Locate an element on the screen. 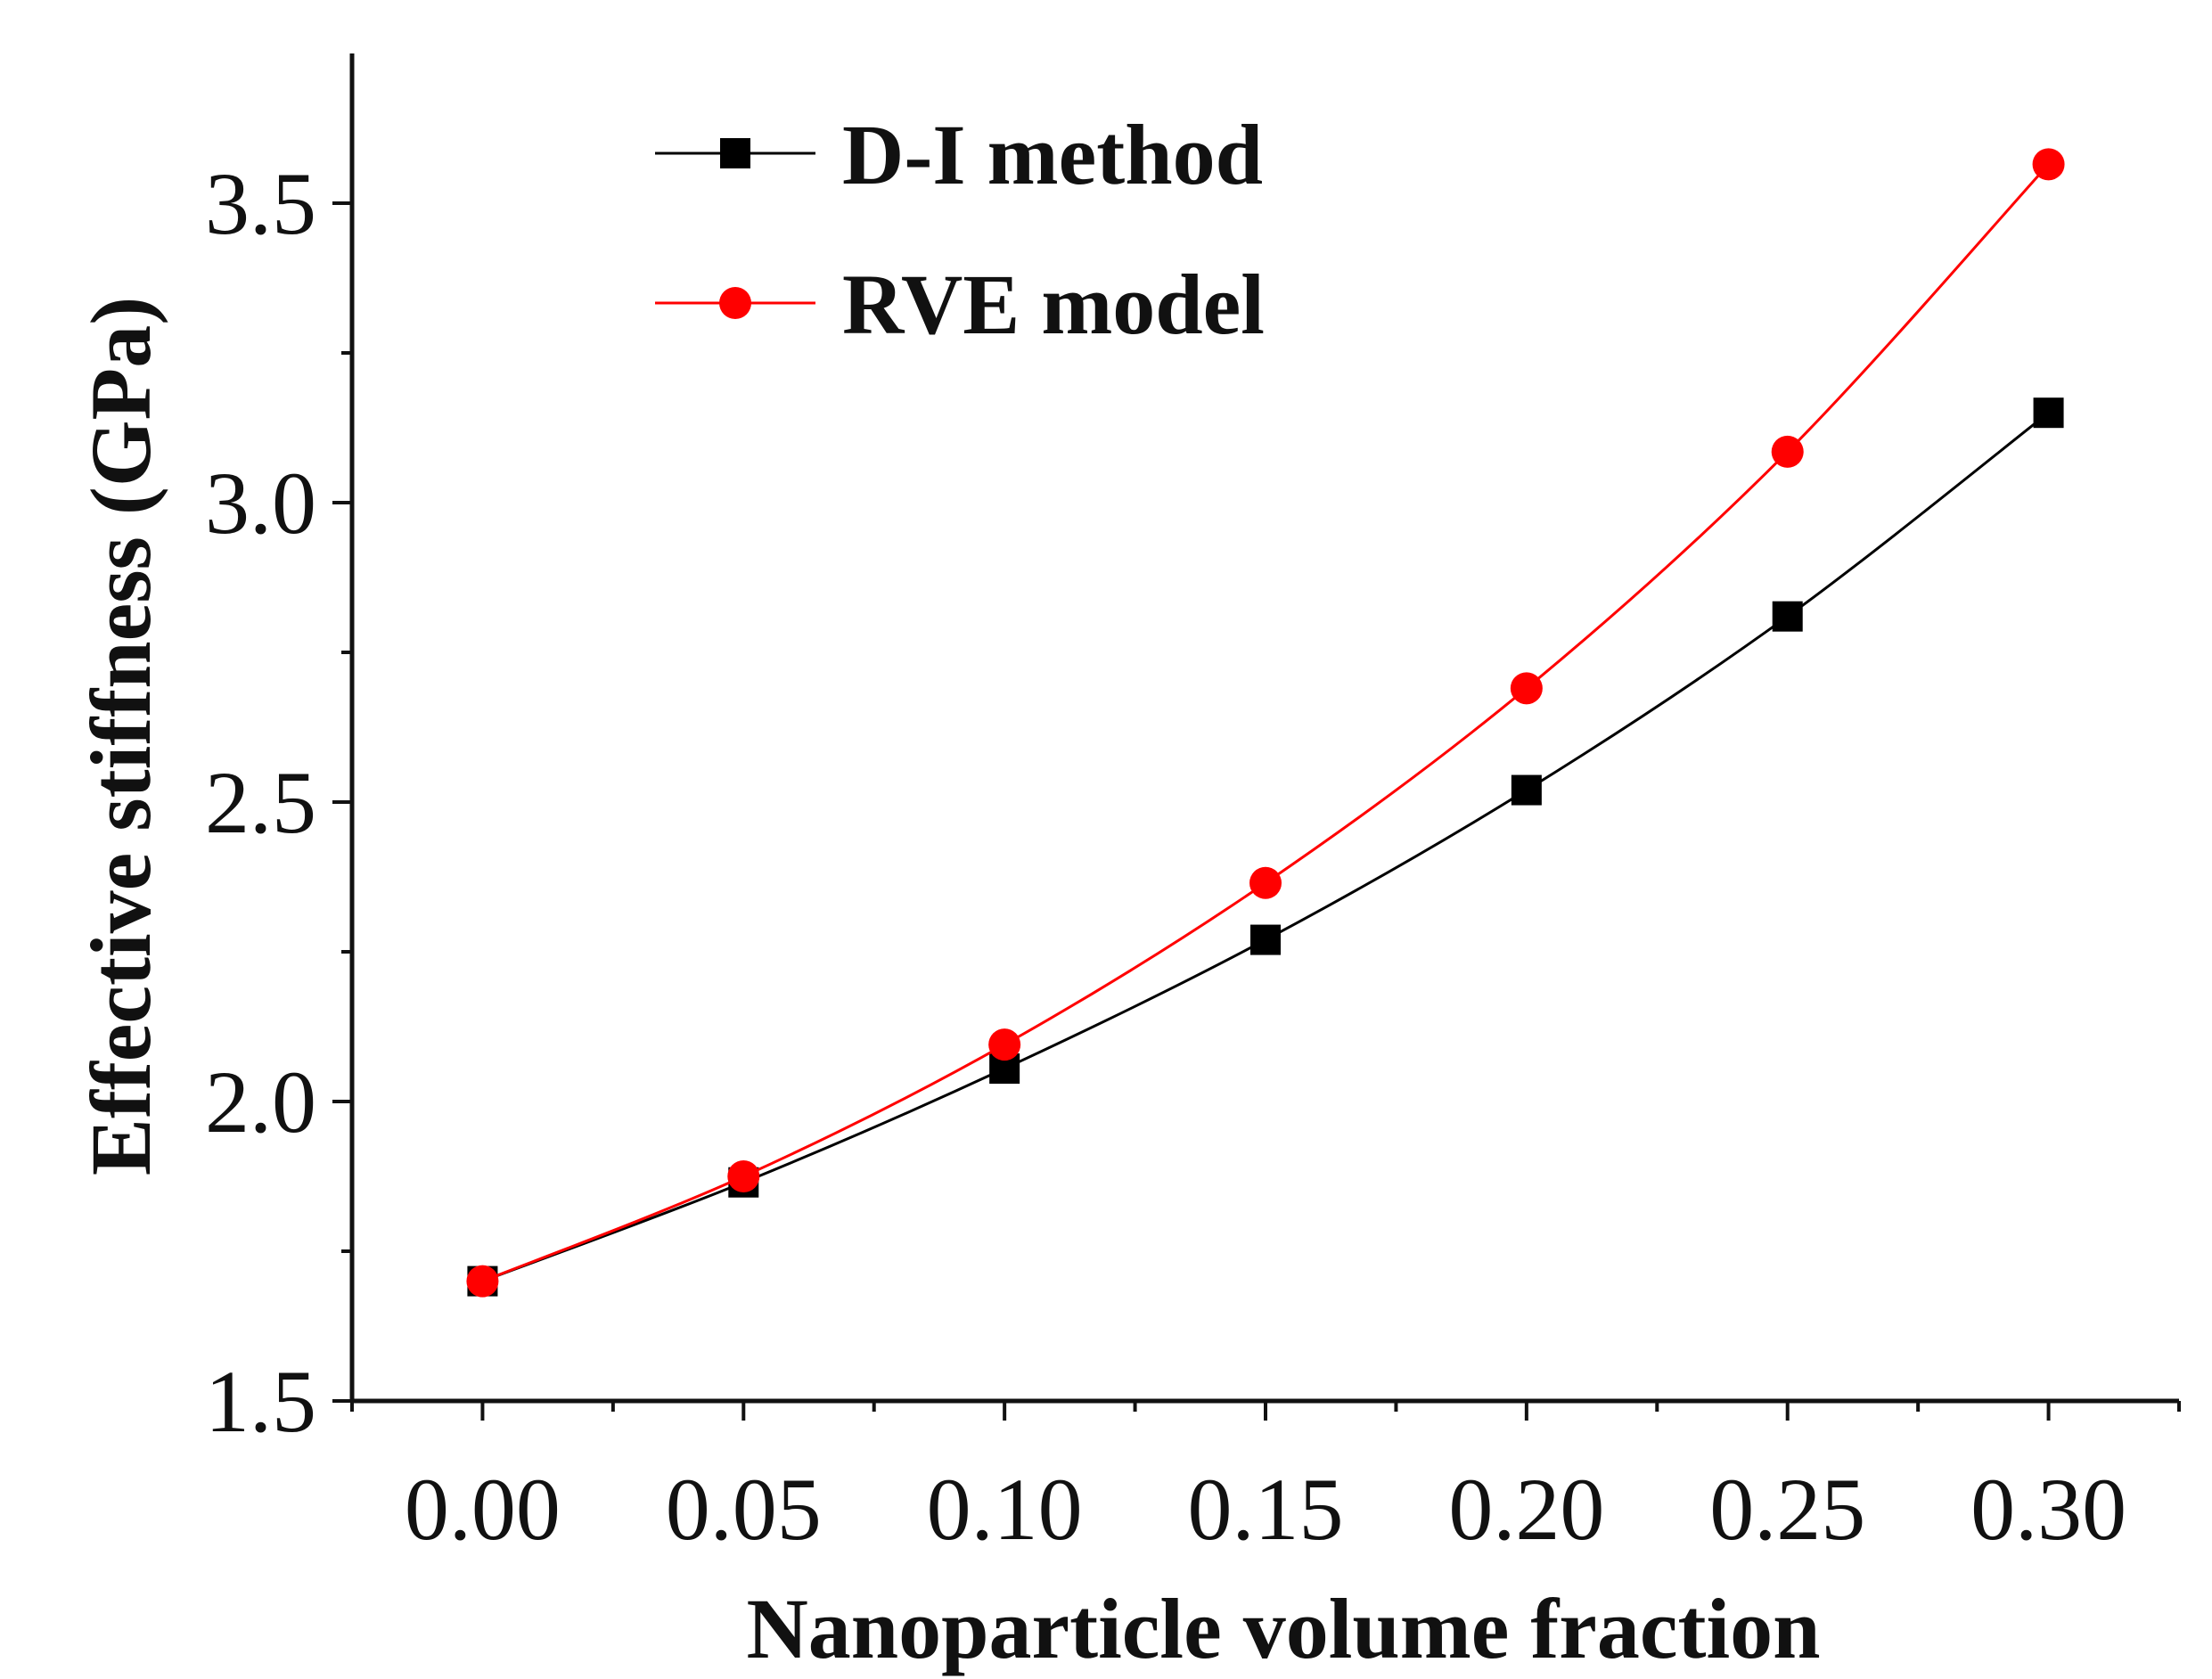  legend-entry: D-I method is located at coordinates (959, 154).